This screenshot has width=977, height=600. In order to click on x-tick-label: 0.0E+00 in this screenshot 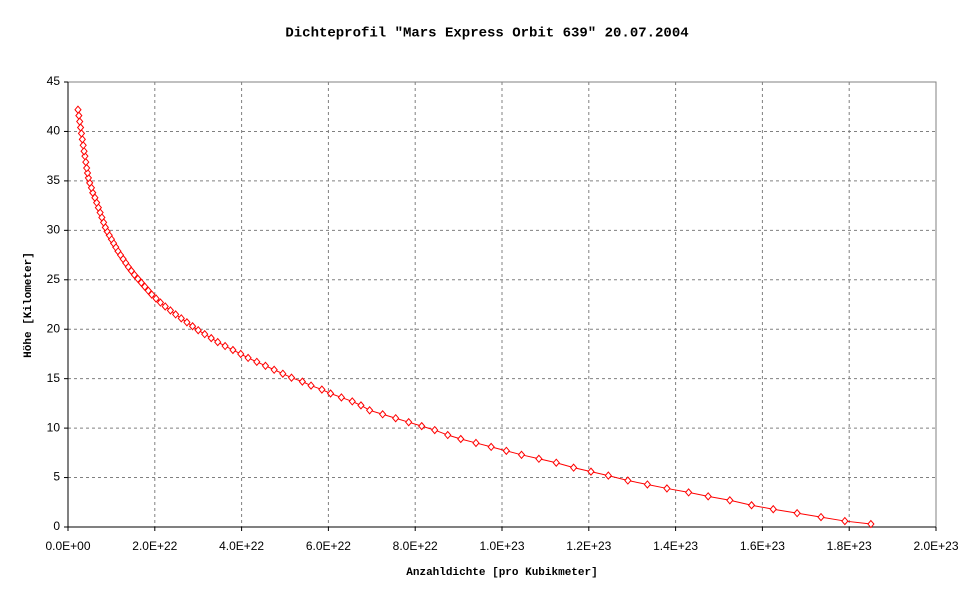, I will do `click(67, 546)`.